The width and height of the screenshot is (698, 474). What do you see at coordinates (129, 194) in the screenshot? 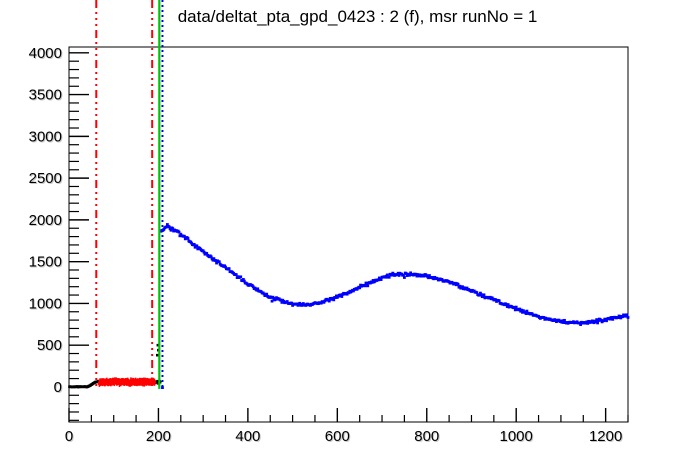
I see `reference-vlines` at bounding box center [129, 194].